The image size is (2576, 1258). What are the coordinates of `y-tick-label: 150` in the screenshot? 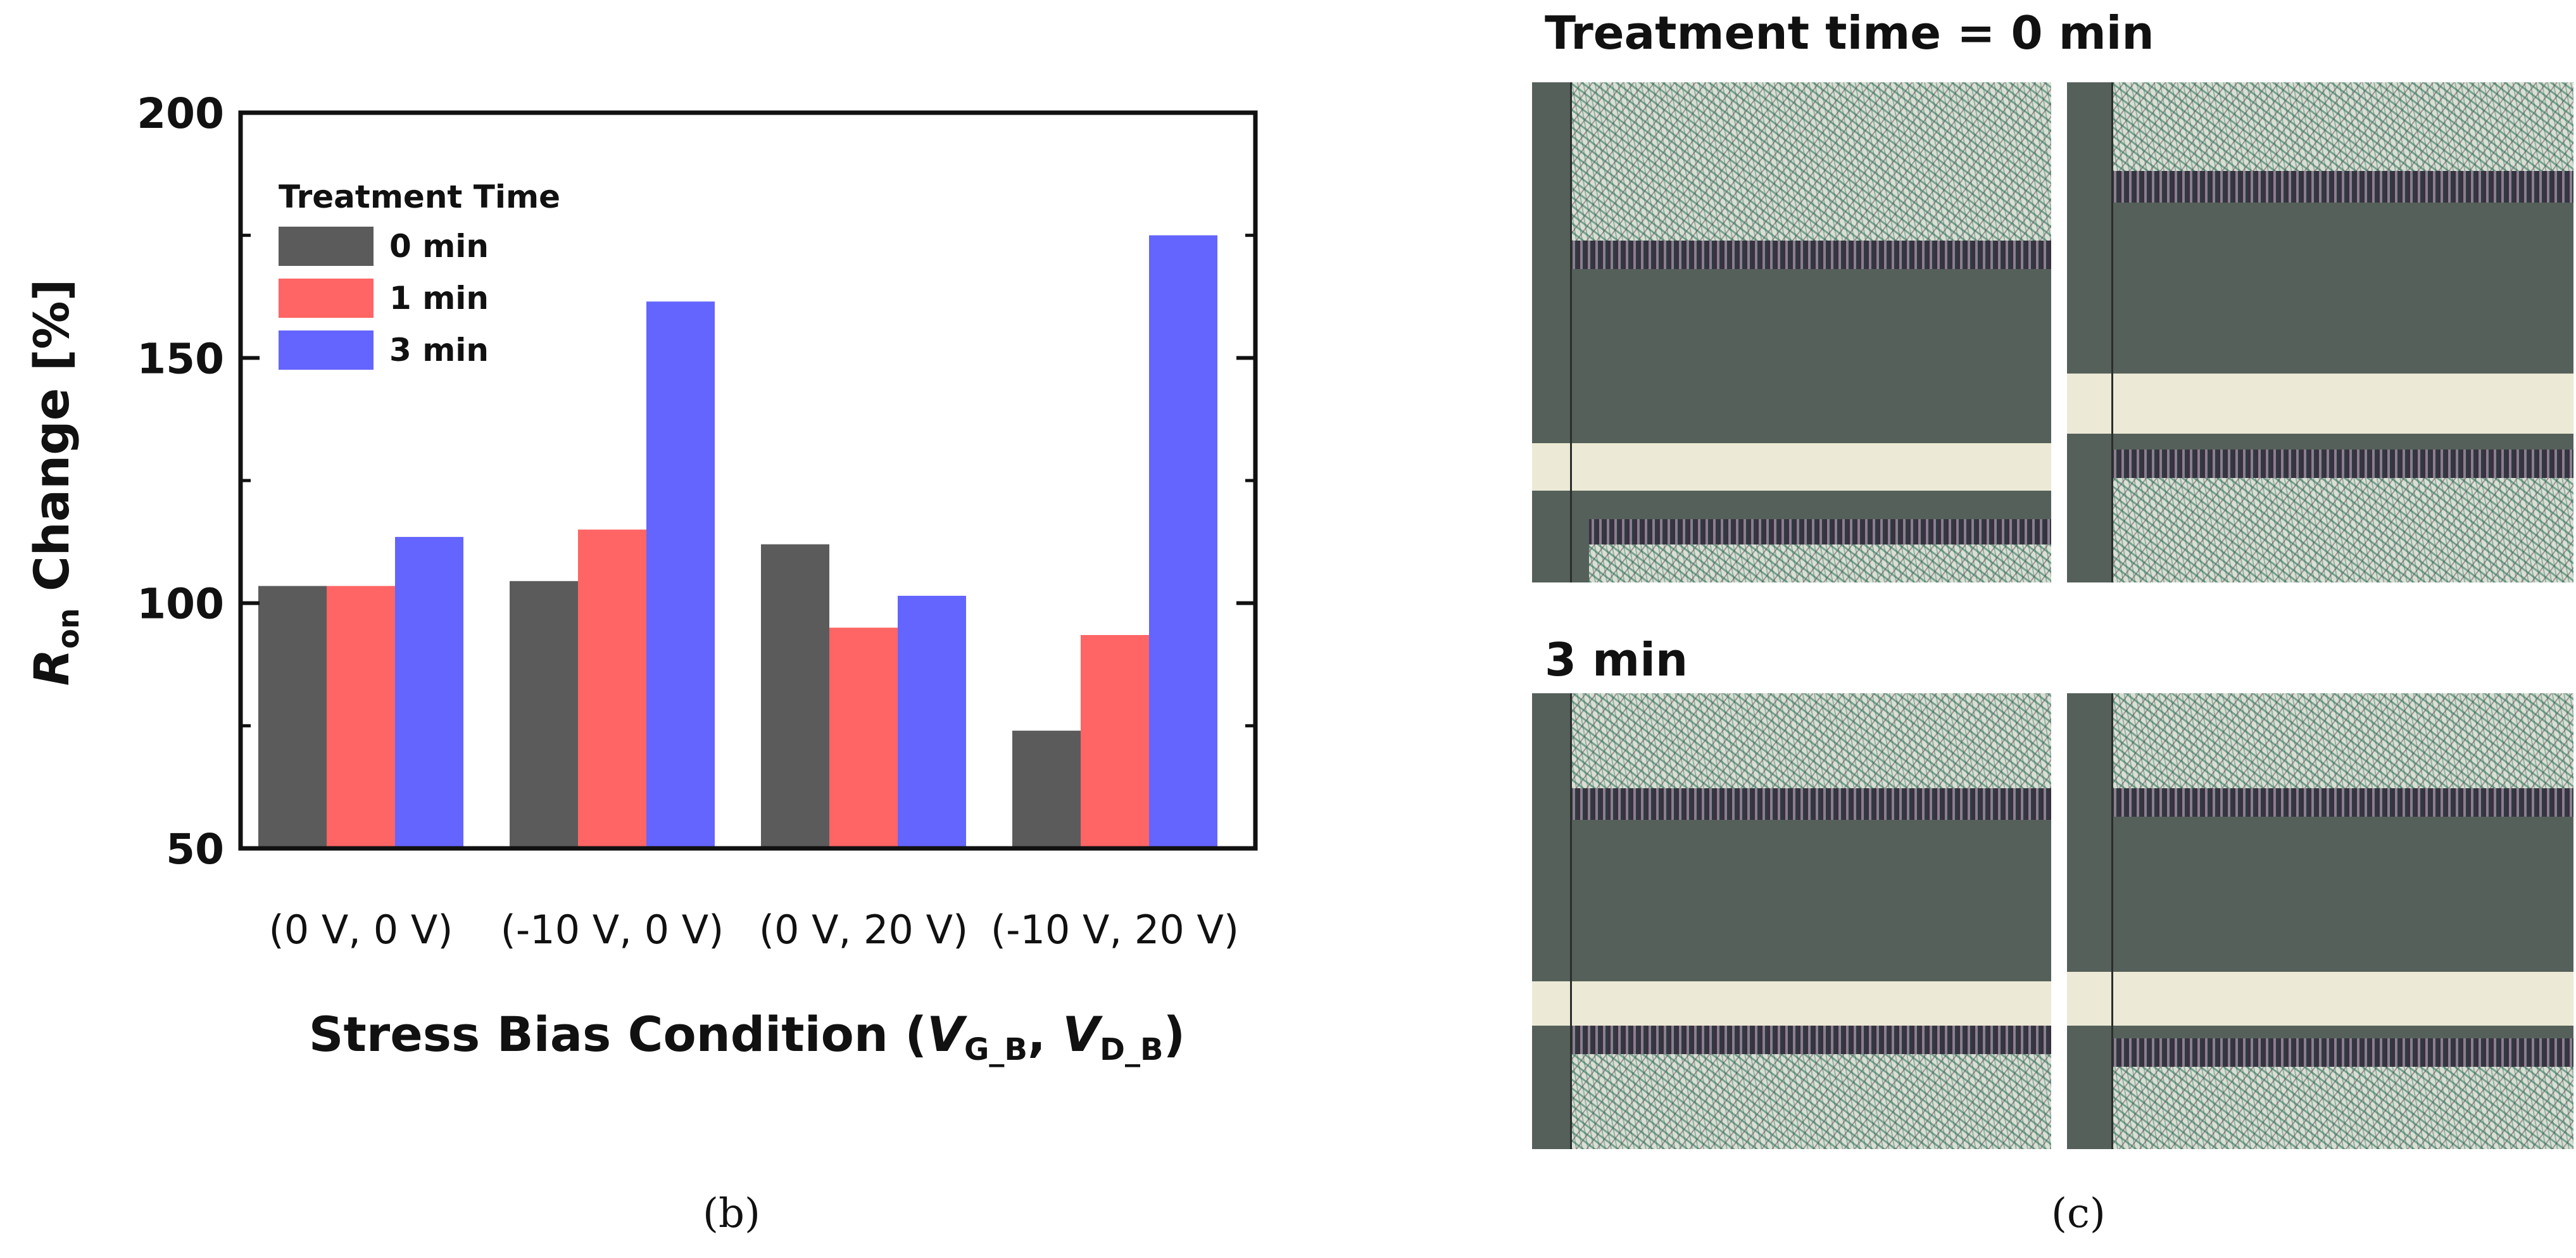 It's located at (180, 358).